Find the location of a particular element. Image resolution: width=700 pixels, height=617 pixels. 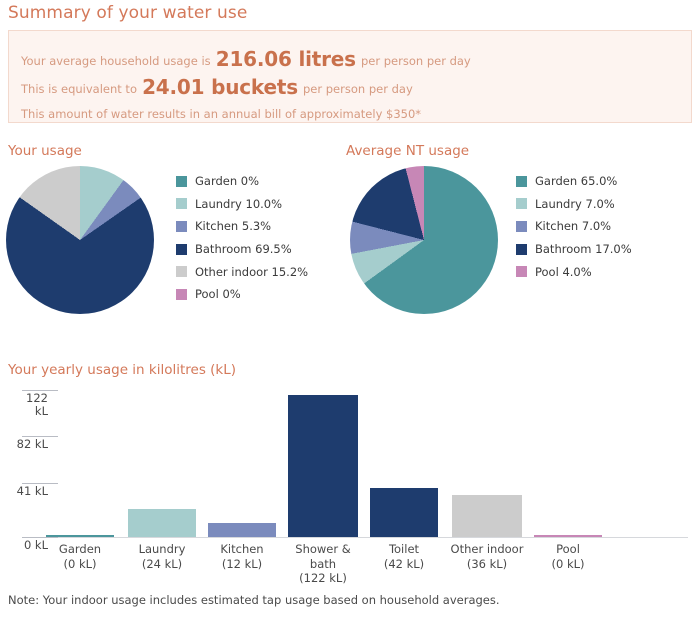

bar-laundry is located at coordinates (162, 523).